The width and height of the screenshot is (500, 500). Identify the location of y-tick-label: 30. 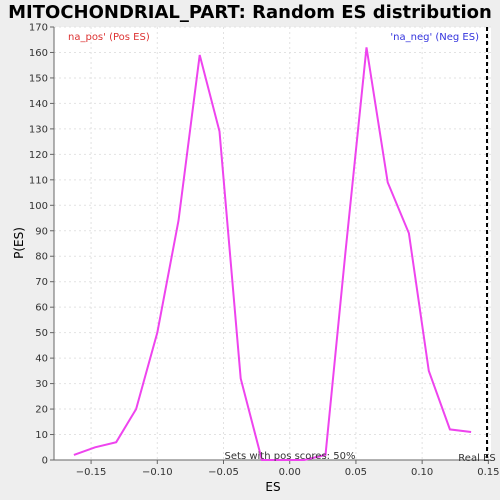
(41, 384).